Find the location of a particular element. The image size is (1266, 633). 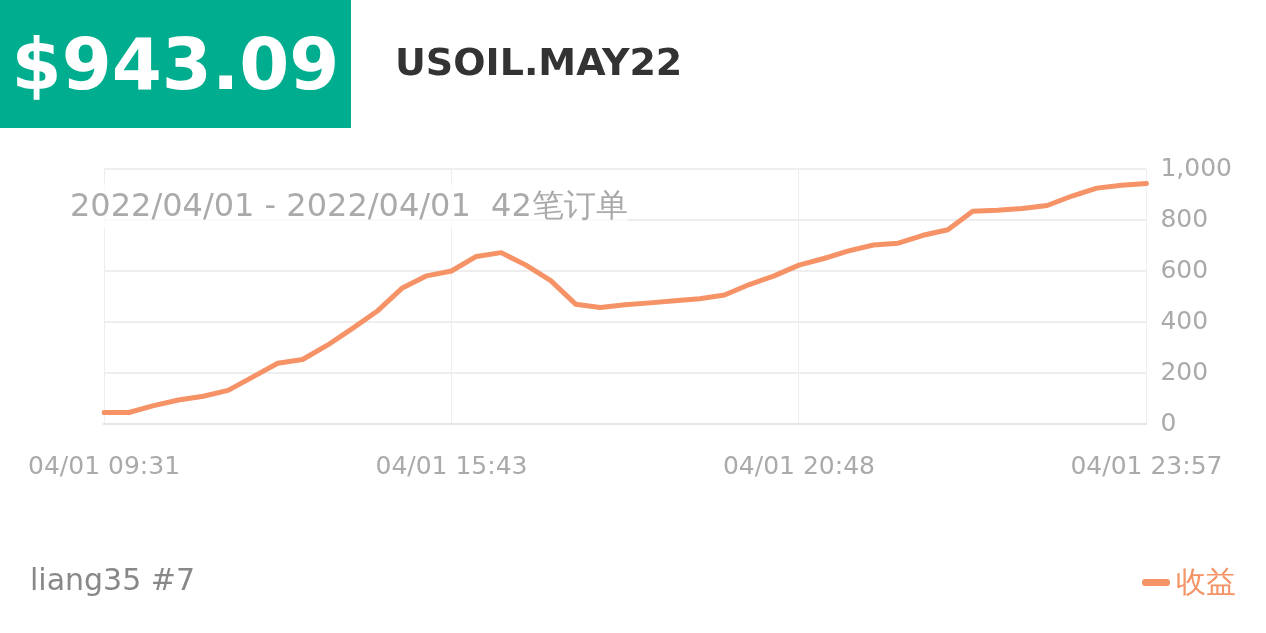

chart-subtitle: USOIL.MAY22 is located at coordinates (539, 62).